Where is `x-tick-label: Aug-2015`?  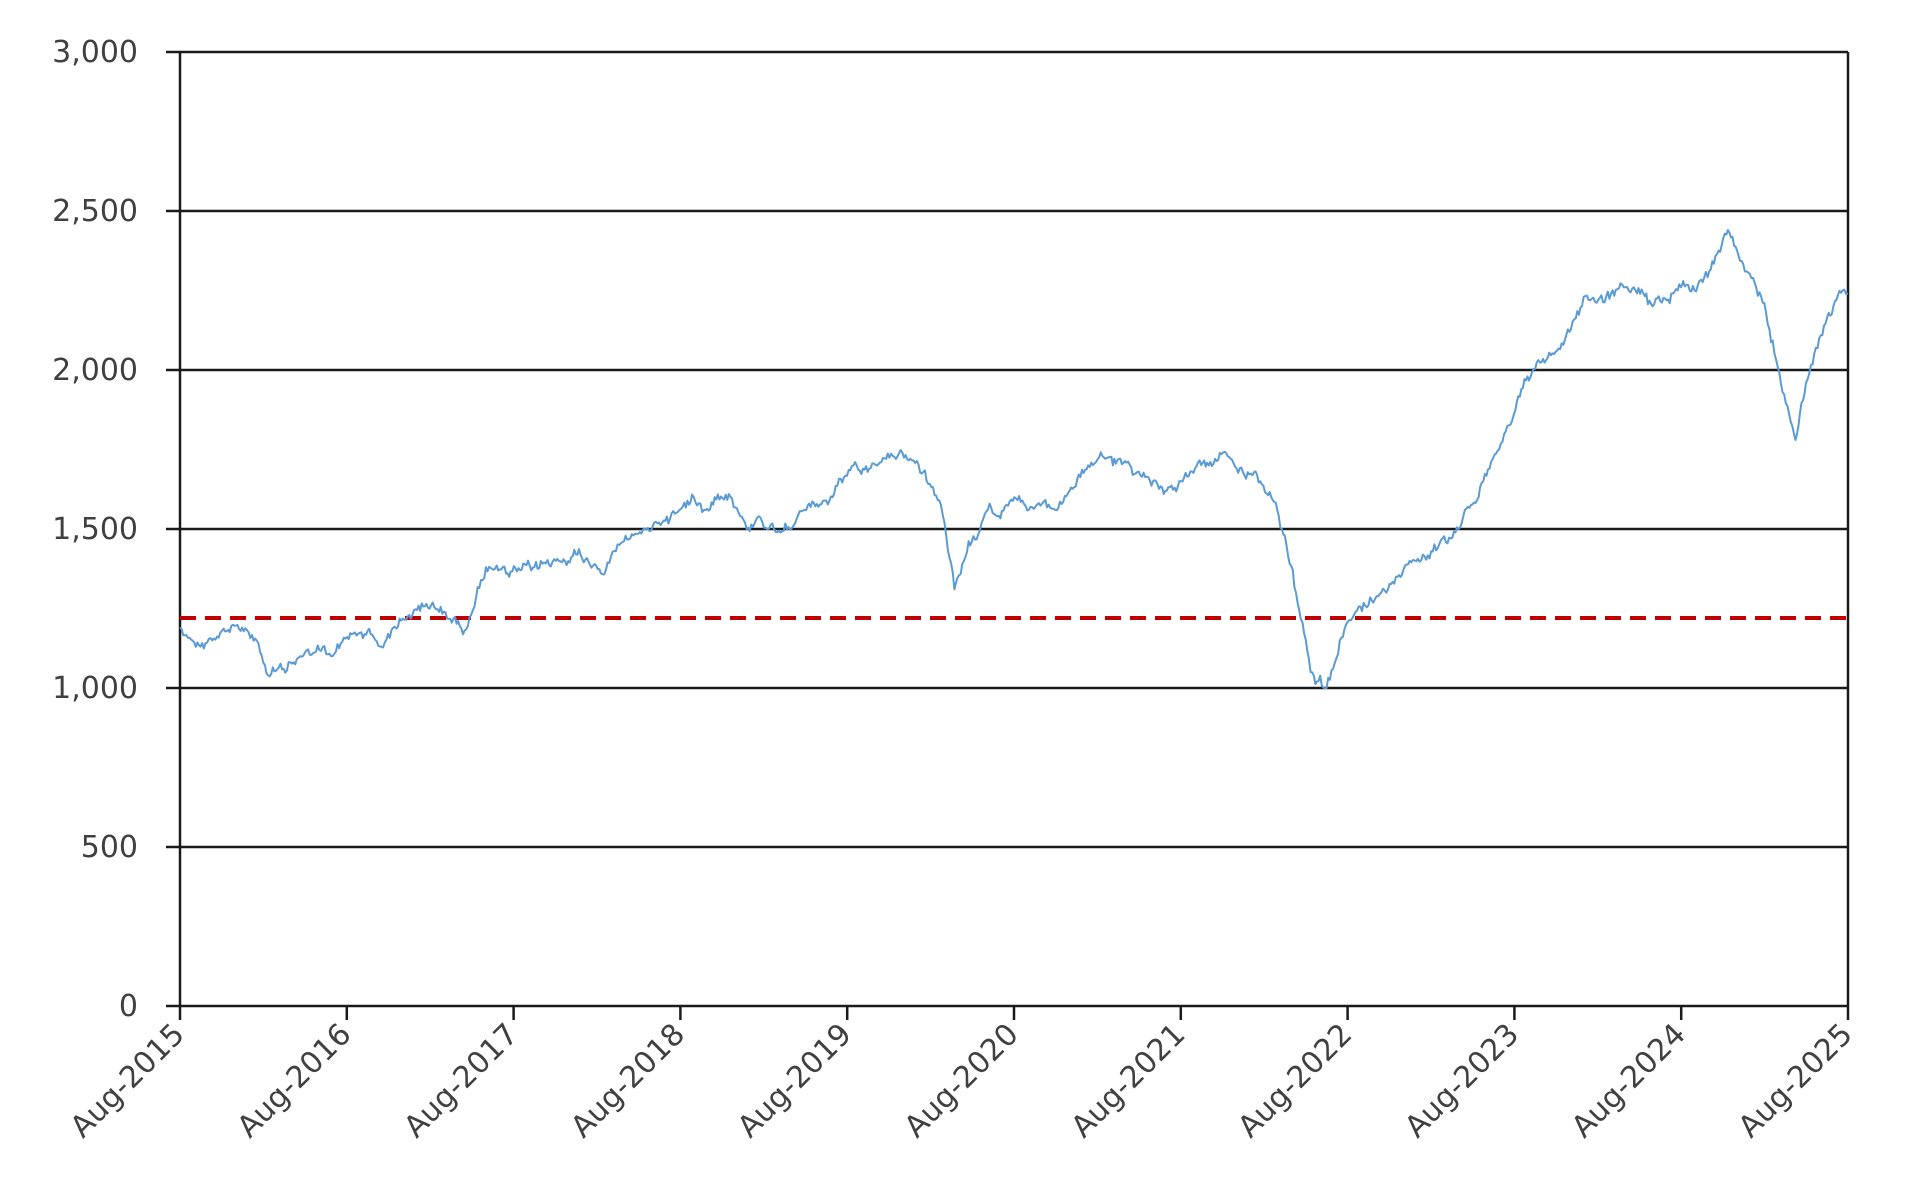
x-tick-label: Aug-2015 is located at coordinates (128, 1081).